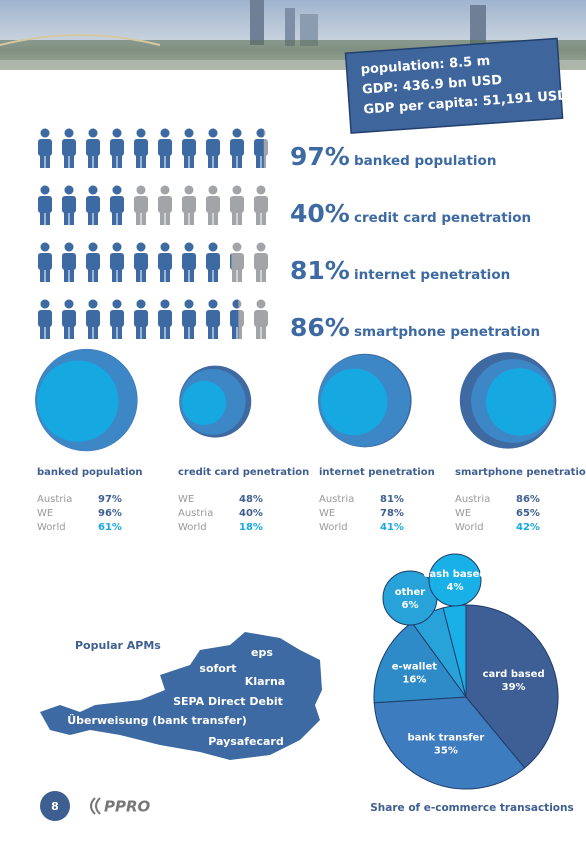 The image size is (586, 842). What do you see at coordinates (90, 472) in the screenshot?
I see `comparison-title: banked population` at bounding box center [90, 472].